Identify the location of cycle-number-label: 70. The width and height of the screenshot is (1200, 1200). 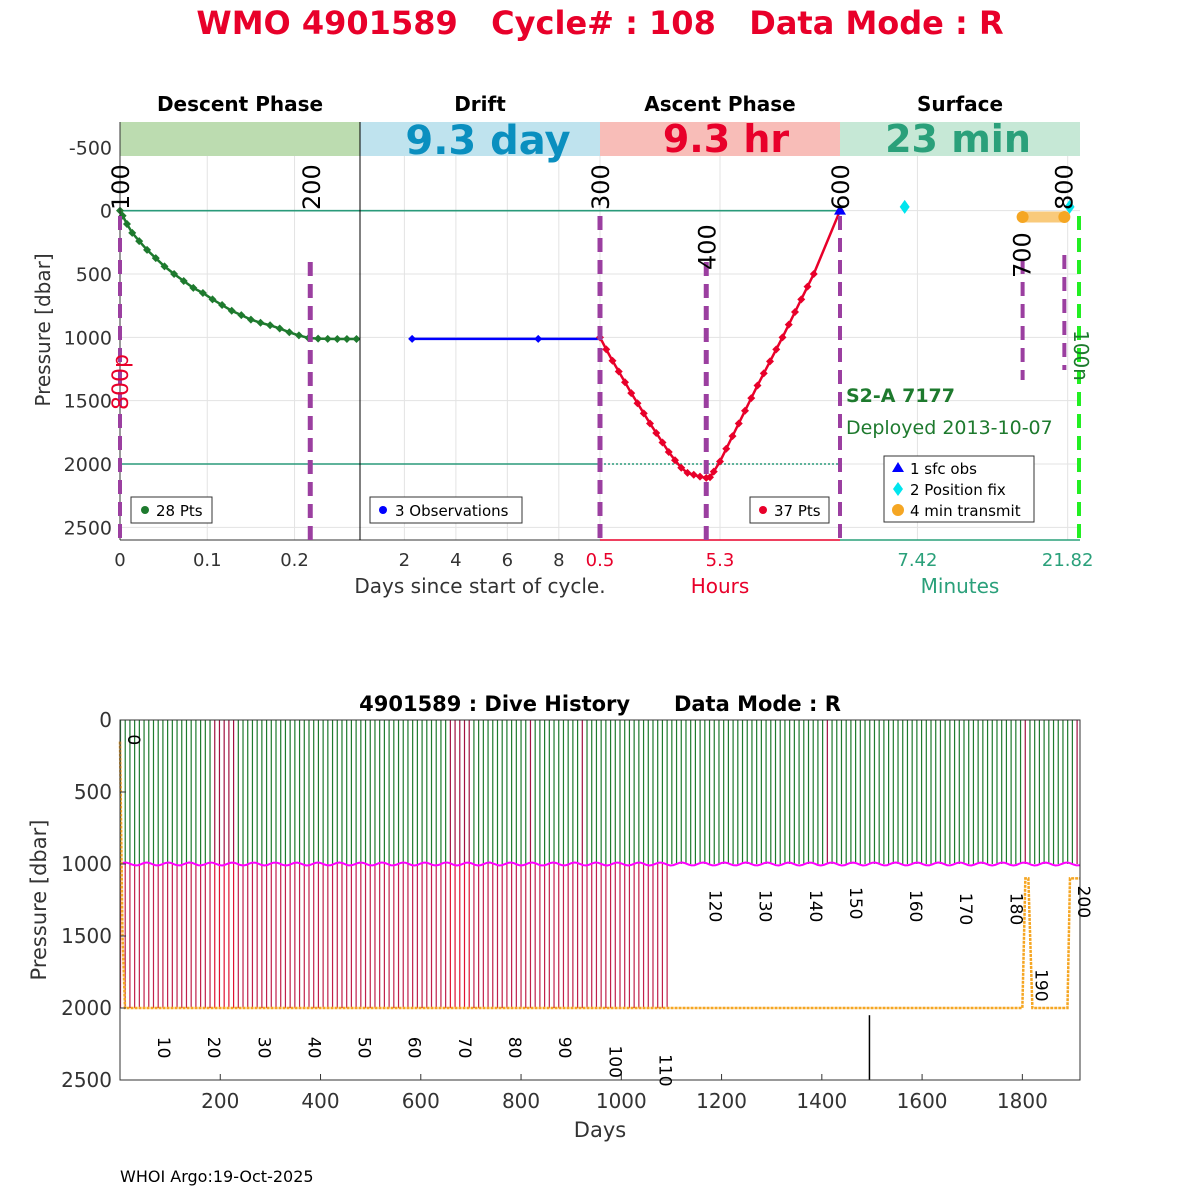
(464, 1048).